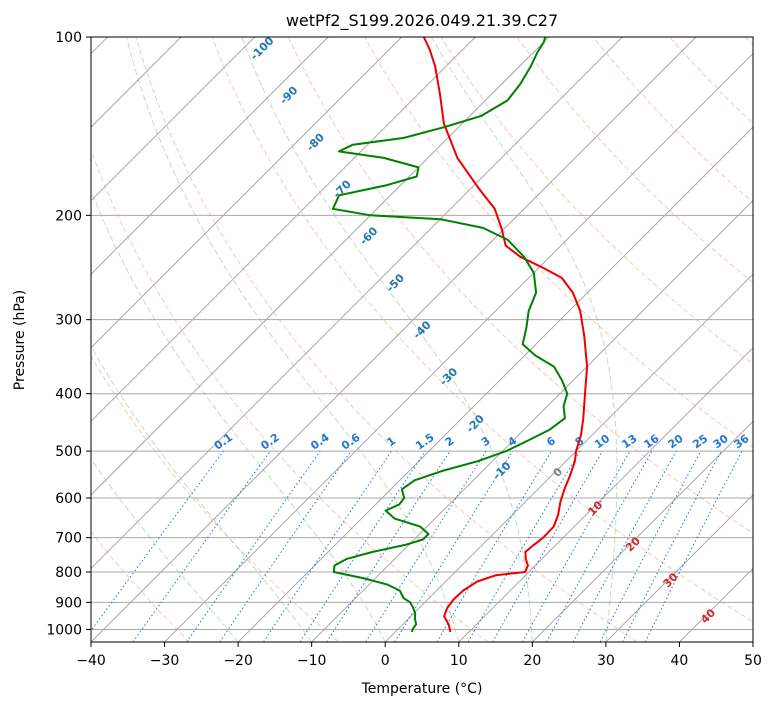 The height and width of the screenshot is (708, 775). What do you see at coordinates (700, 441) in the screenshot?
I see `mixing-ratio-label: 25` at bounding box center [700, 441].